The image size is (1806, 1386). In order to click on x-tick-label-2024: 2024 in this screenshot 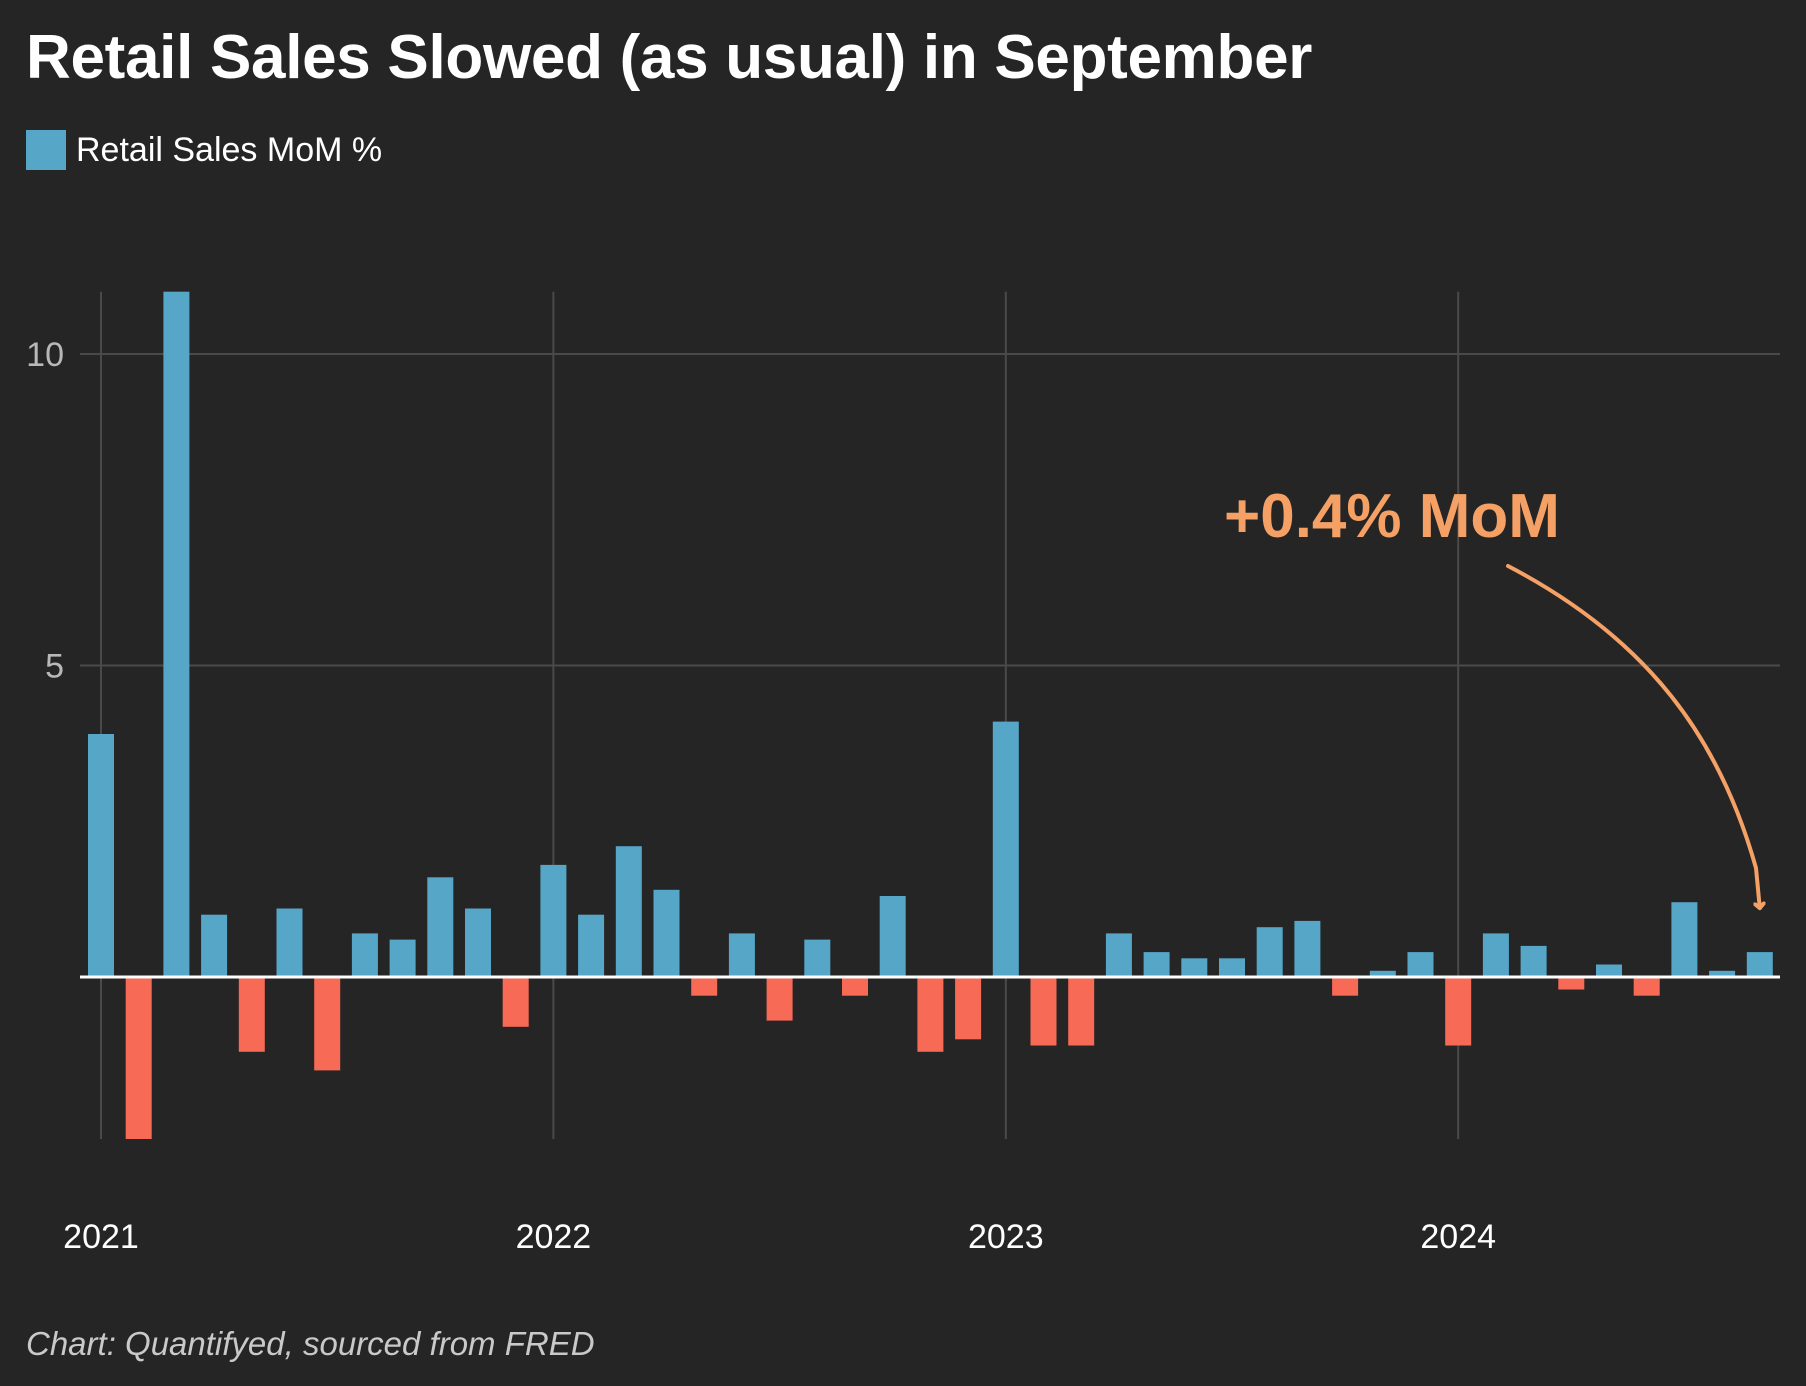, I will do `click(1458, 1237)`.